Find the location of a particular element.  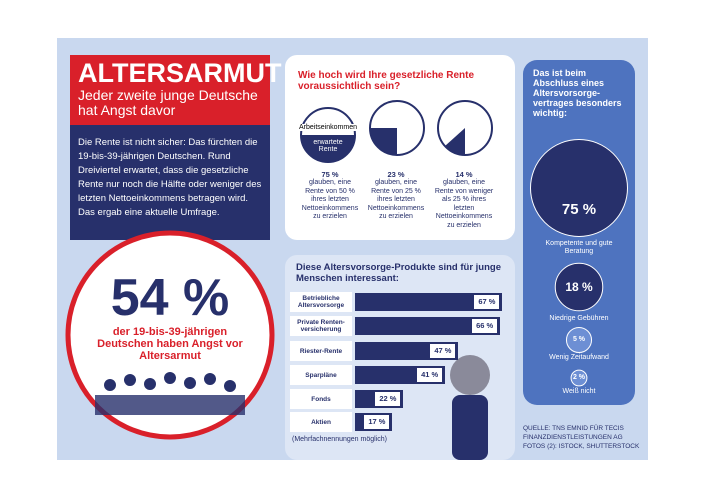

header-box is located at coordinates (170, 90).